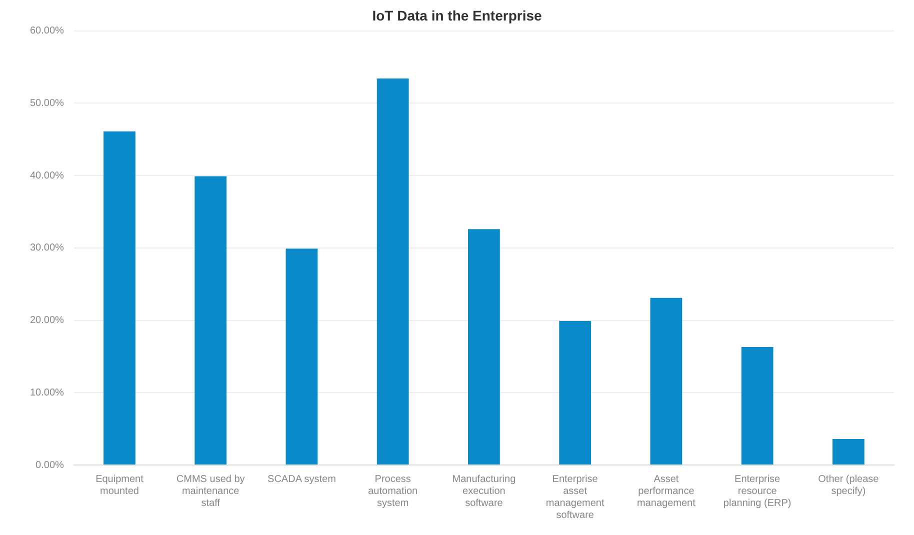 Image resolution: width=914 pixels, height=535 pixels. Describe the element at coordinates (47, 176) in the screenshot. I see `y-tick-label: 40.00%` at that location.